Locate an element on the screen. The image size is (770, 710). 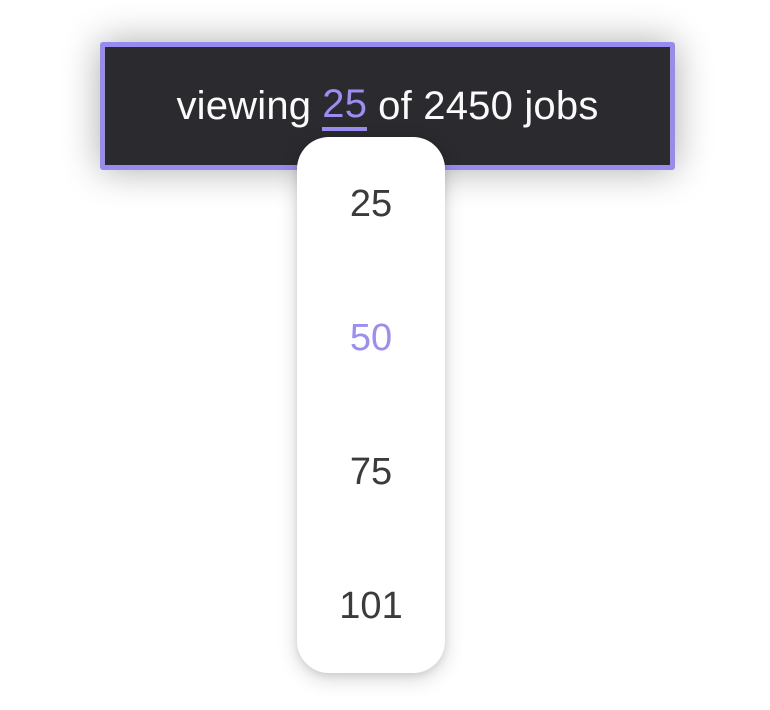
jobs-count-label: of 2450 jobs is located at coordinates (488, 105).